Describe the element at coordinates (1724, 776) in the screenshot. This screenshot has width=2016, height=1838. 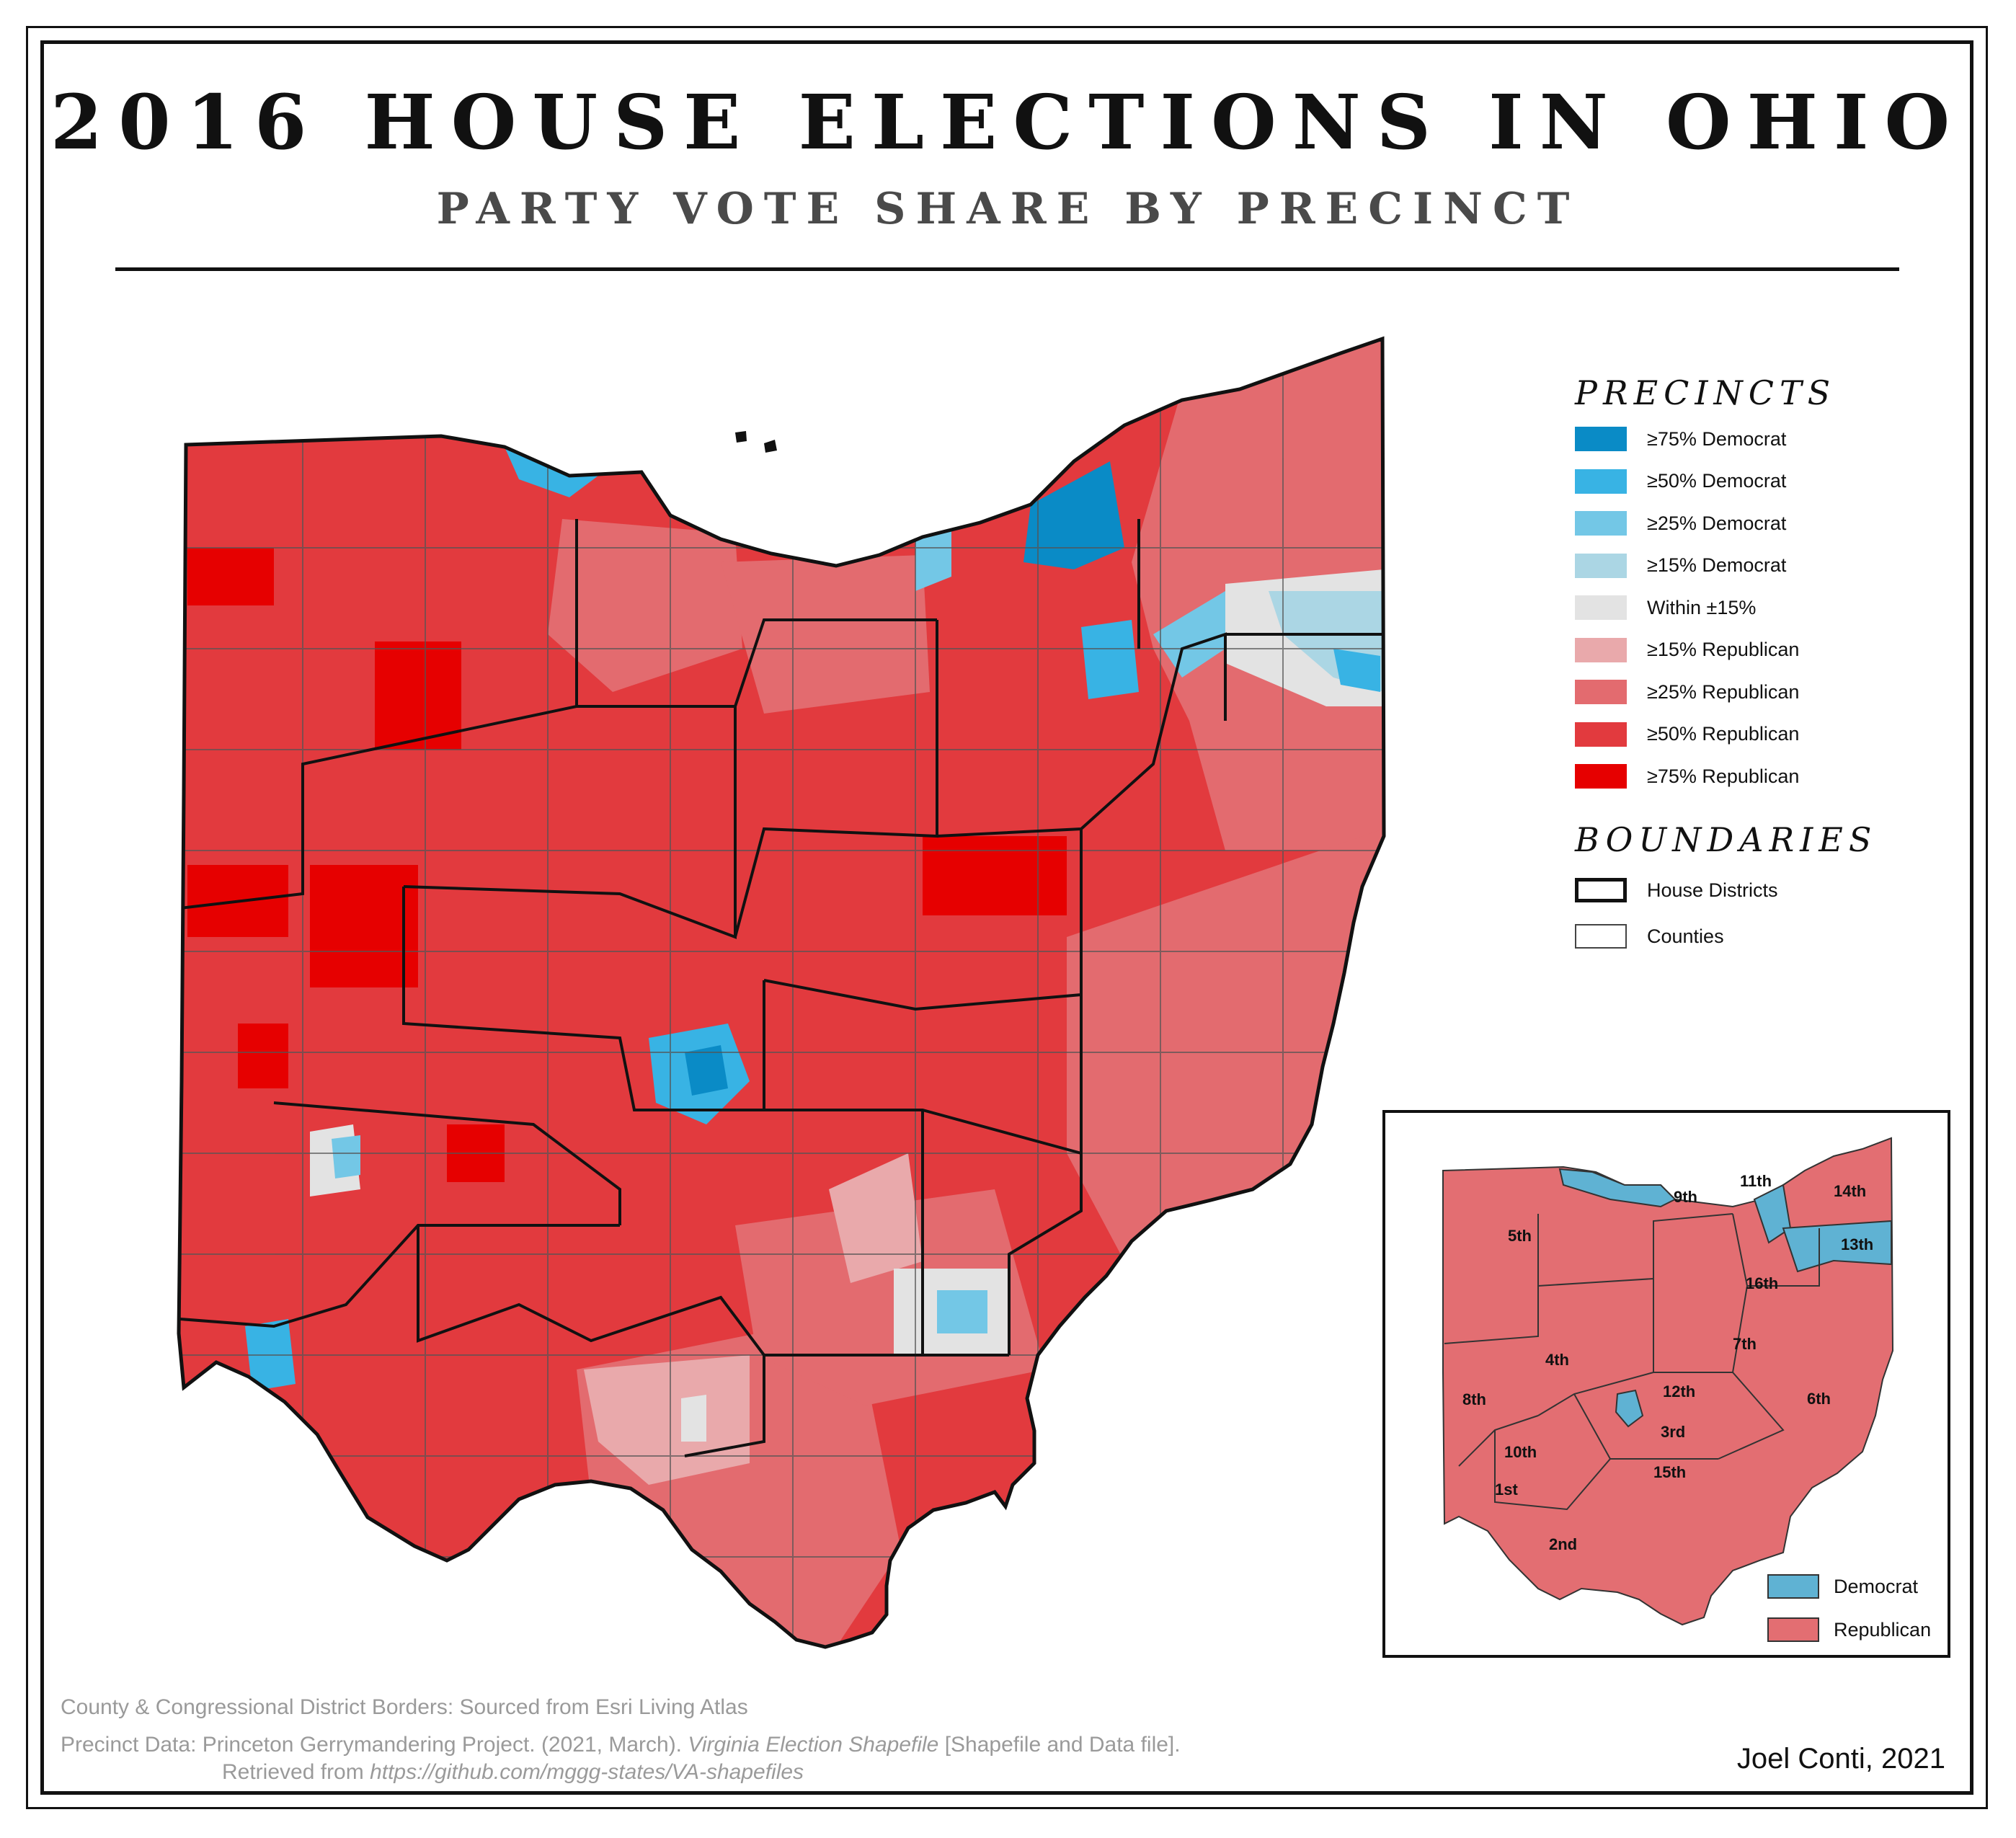
I see `legend-label: ≥75% Republican` at that location.